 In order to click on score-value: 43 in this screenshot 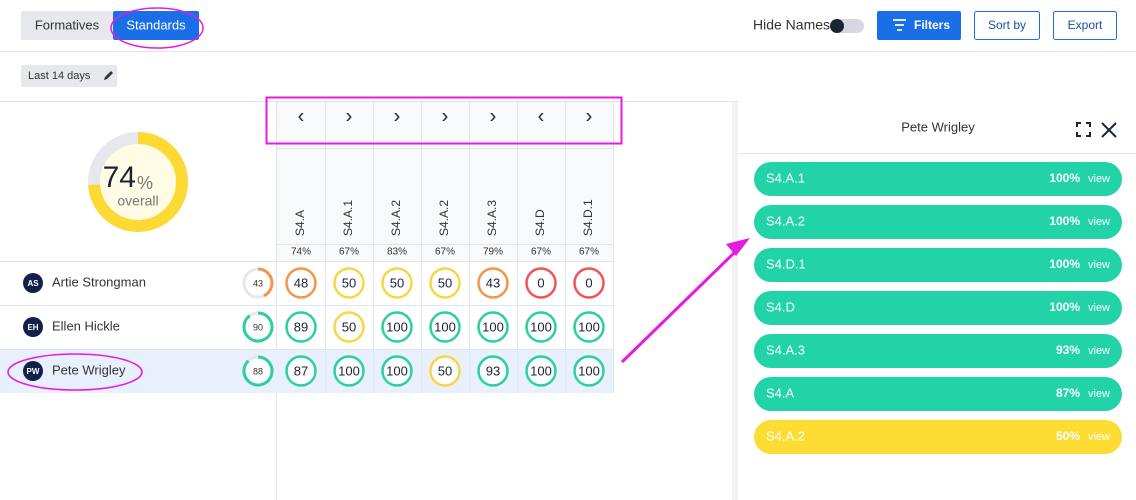, I will do `click(493, 282)`.